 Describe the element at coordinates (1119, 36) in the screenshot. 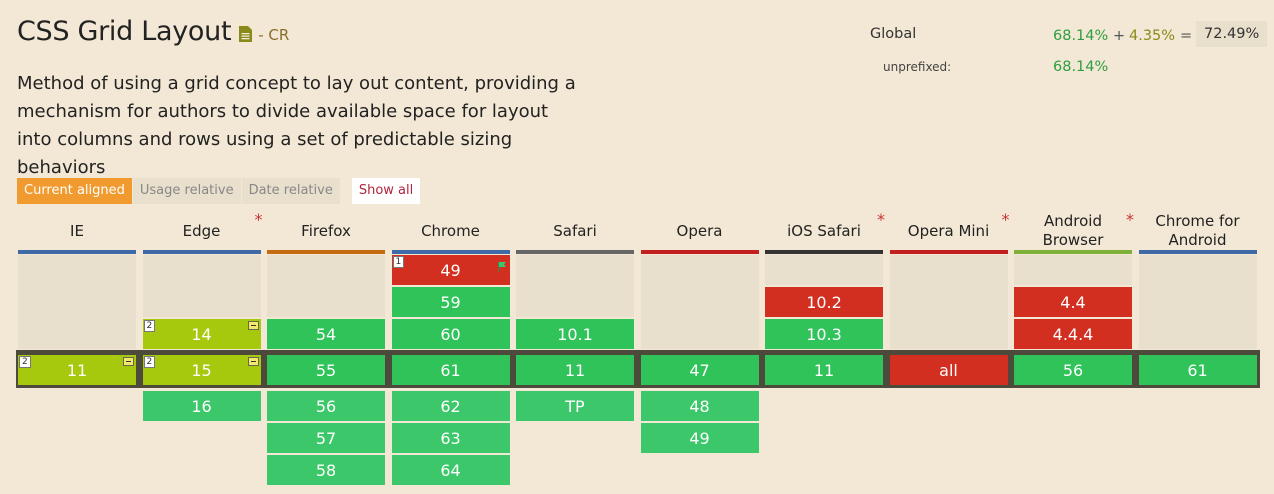

I see `plus-sign: +` at that location.